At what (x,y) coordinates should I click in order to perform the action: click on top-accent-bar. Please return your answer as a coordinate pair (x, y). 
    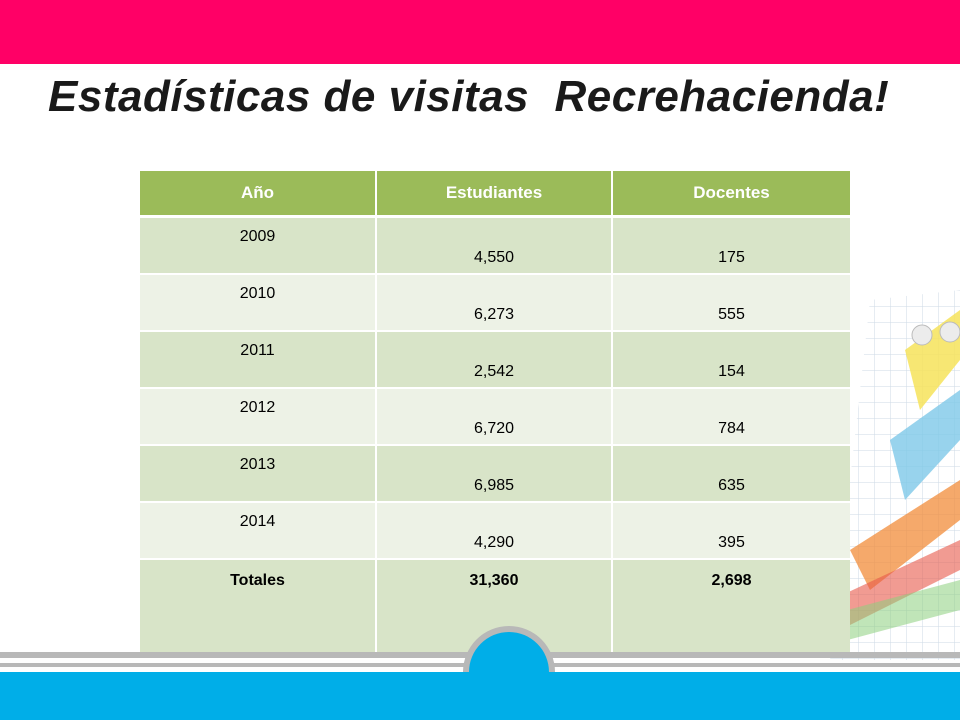
    Looking at the image, I should click on (480, 32).